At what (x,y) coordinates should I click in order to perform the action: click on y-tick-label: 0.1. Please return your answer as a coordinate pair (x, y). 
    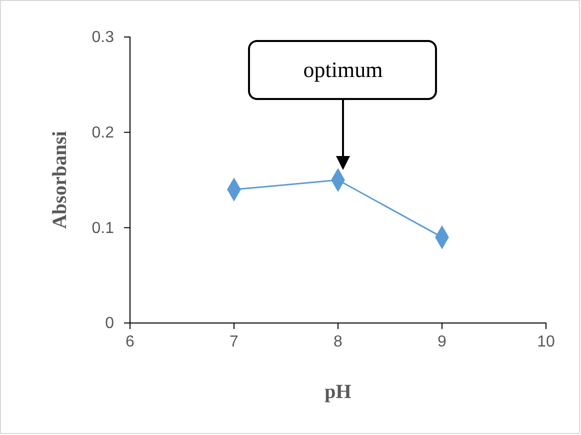
    Looking at the image, I should click on (103, 228).